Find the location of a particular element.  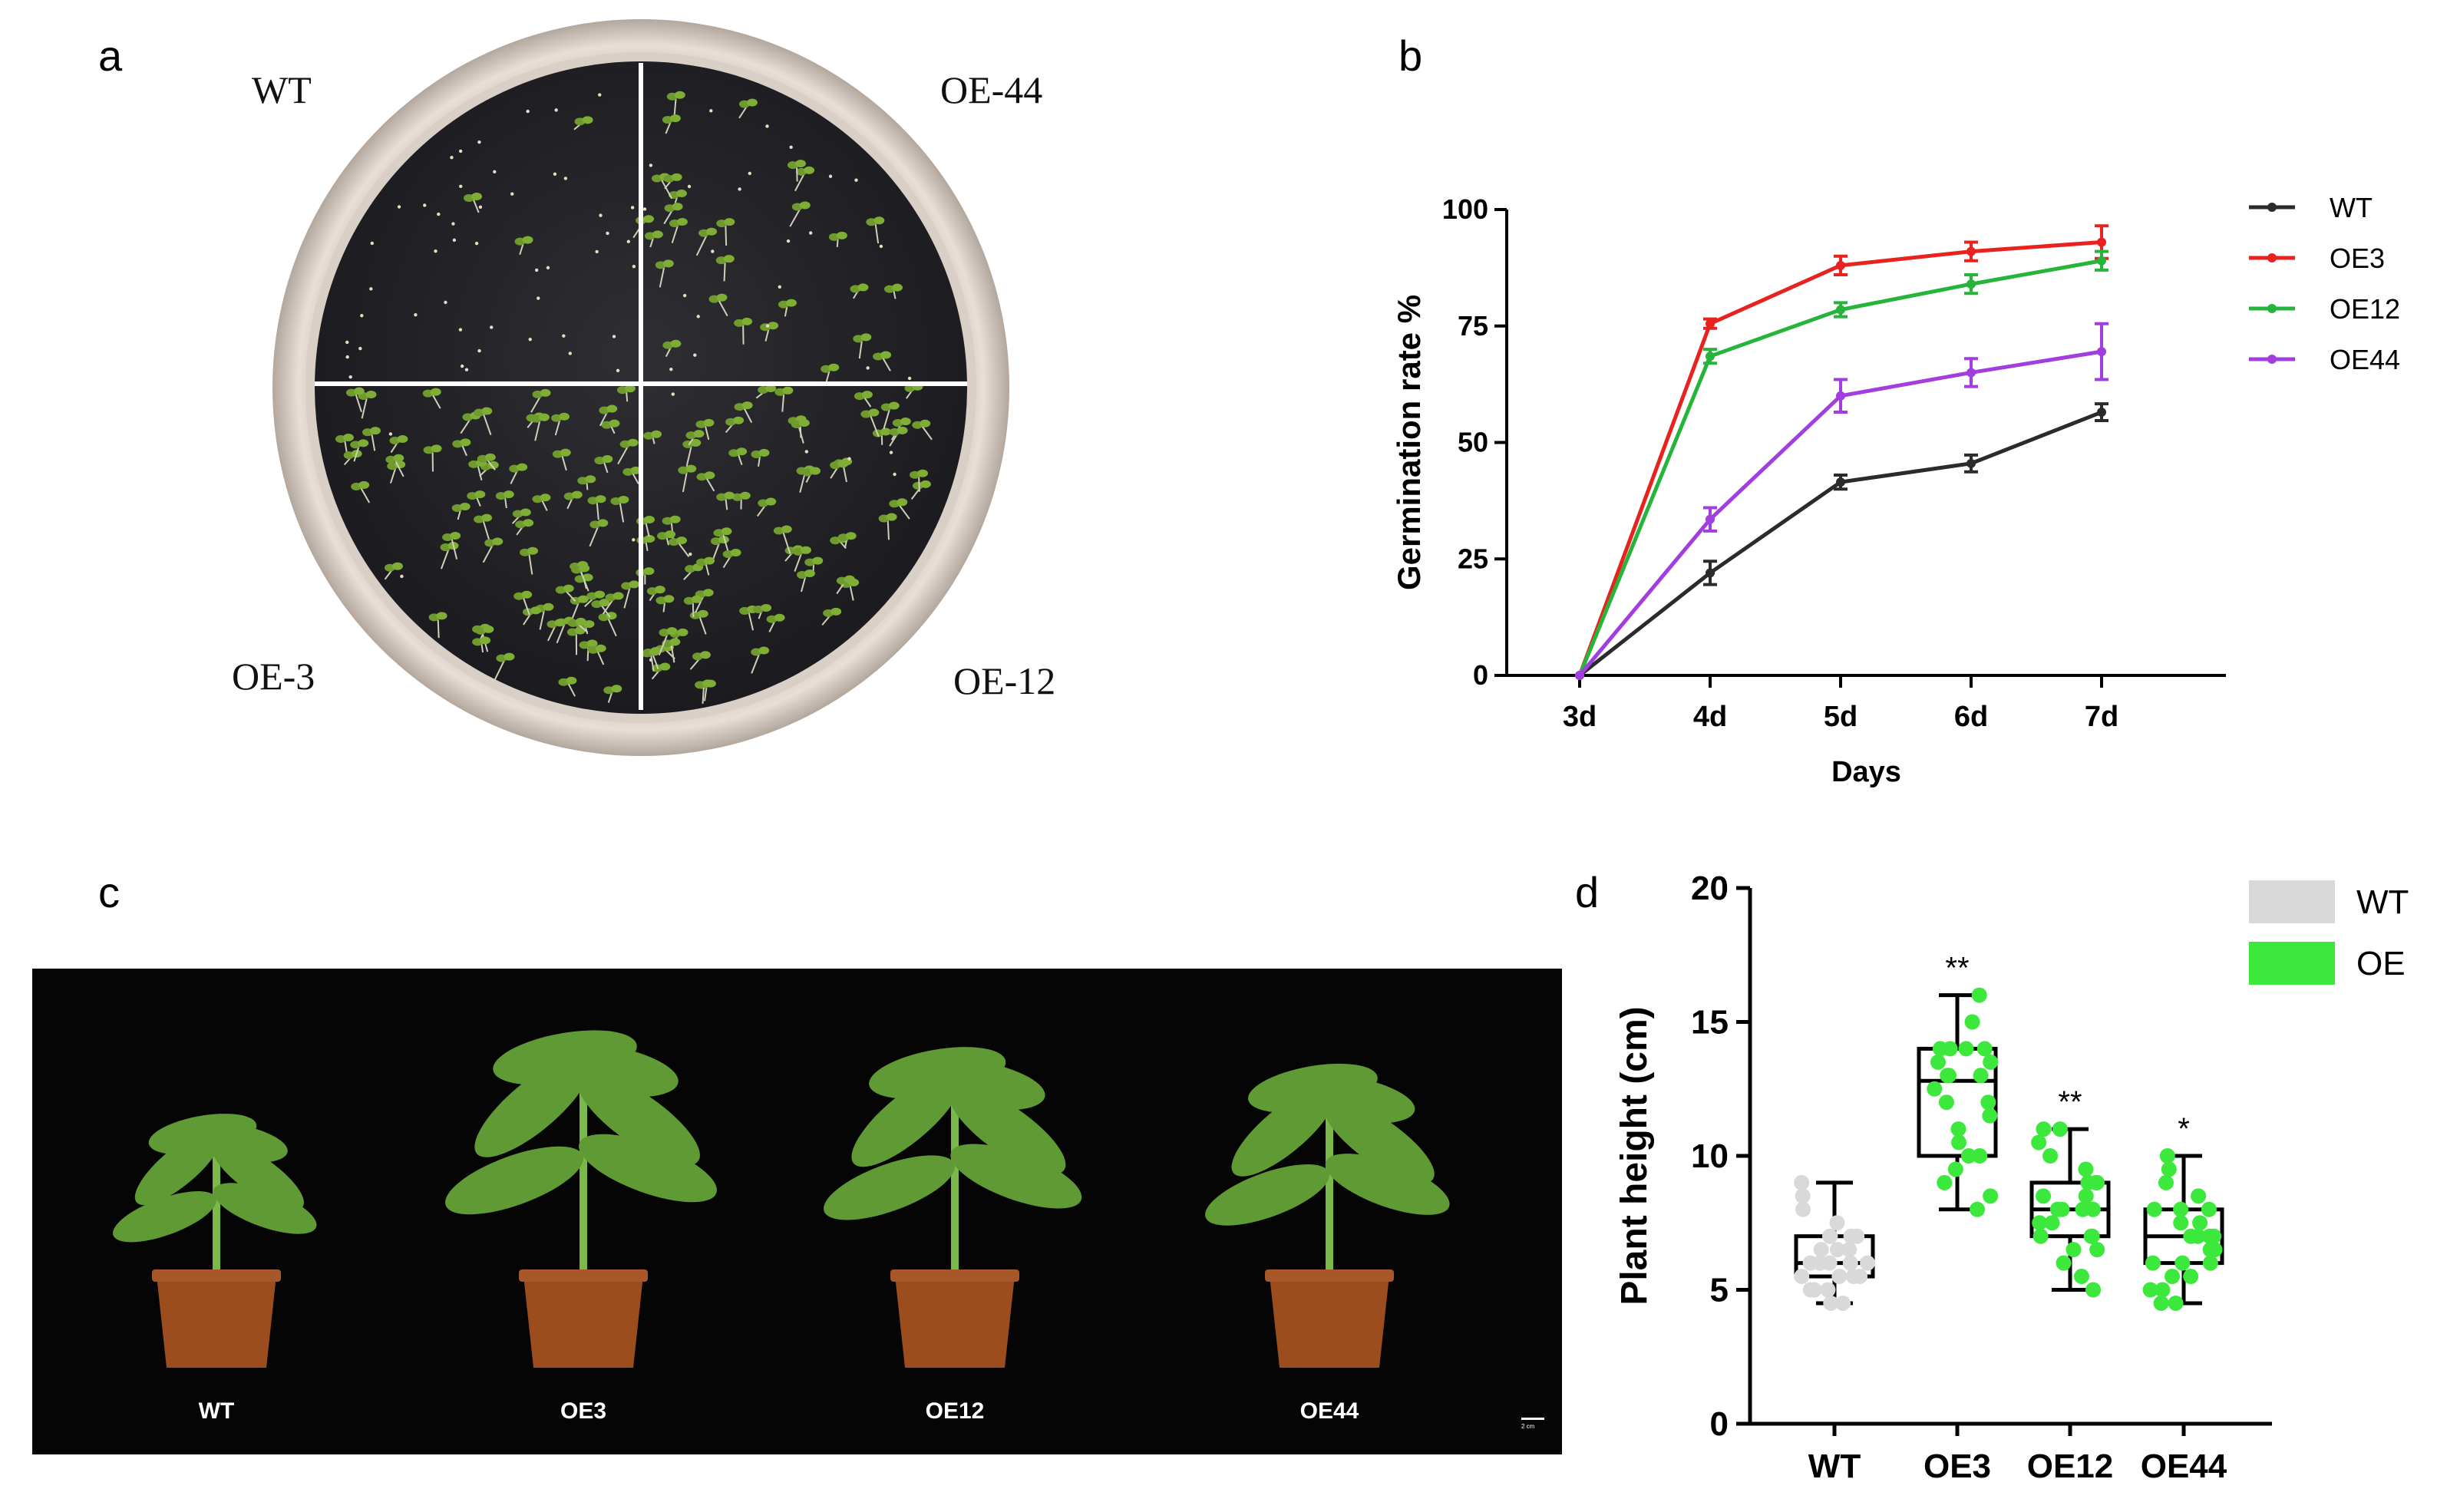

panel-letter-b: b is located at coordinates (1411, 55).